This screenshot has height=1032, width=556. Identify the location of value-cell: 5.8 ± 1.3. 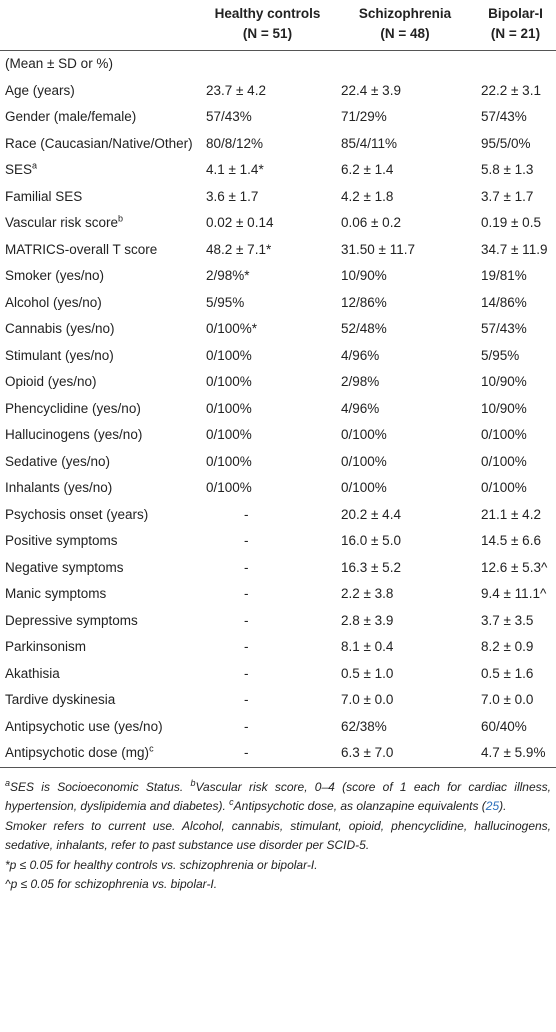
(507, 169).